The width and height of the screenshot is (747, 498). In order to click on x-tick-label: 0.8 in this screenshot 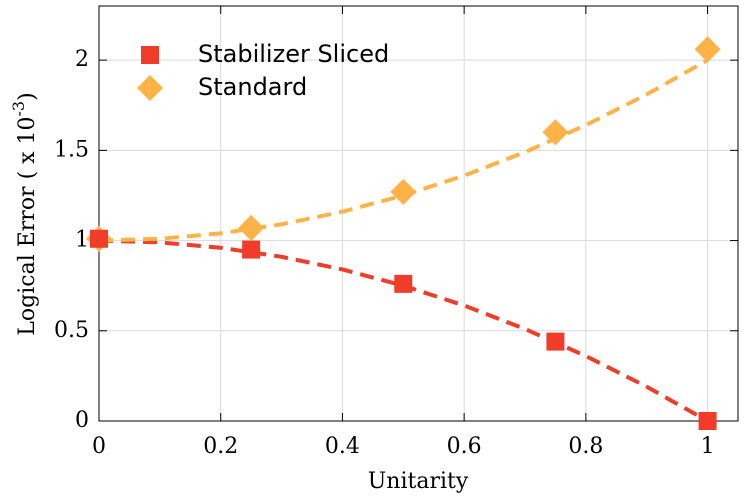, I will do `click(585, 446)`.